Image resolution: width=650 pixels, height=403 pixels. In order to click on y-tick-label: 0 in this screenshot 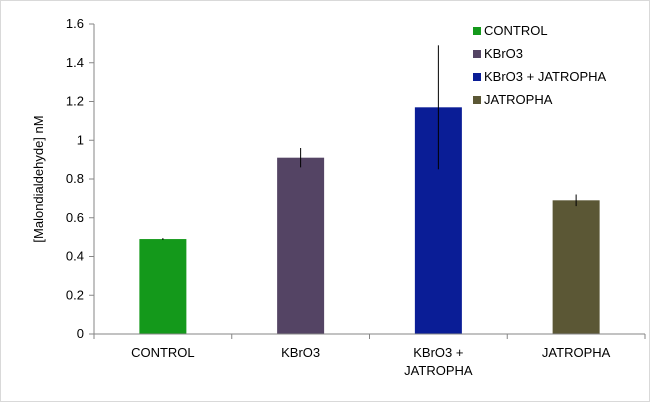, I will do `click(80, 333)`.